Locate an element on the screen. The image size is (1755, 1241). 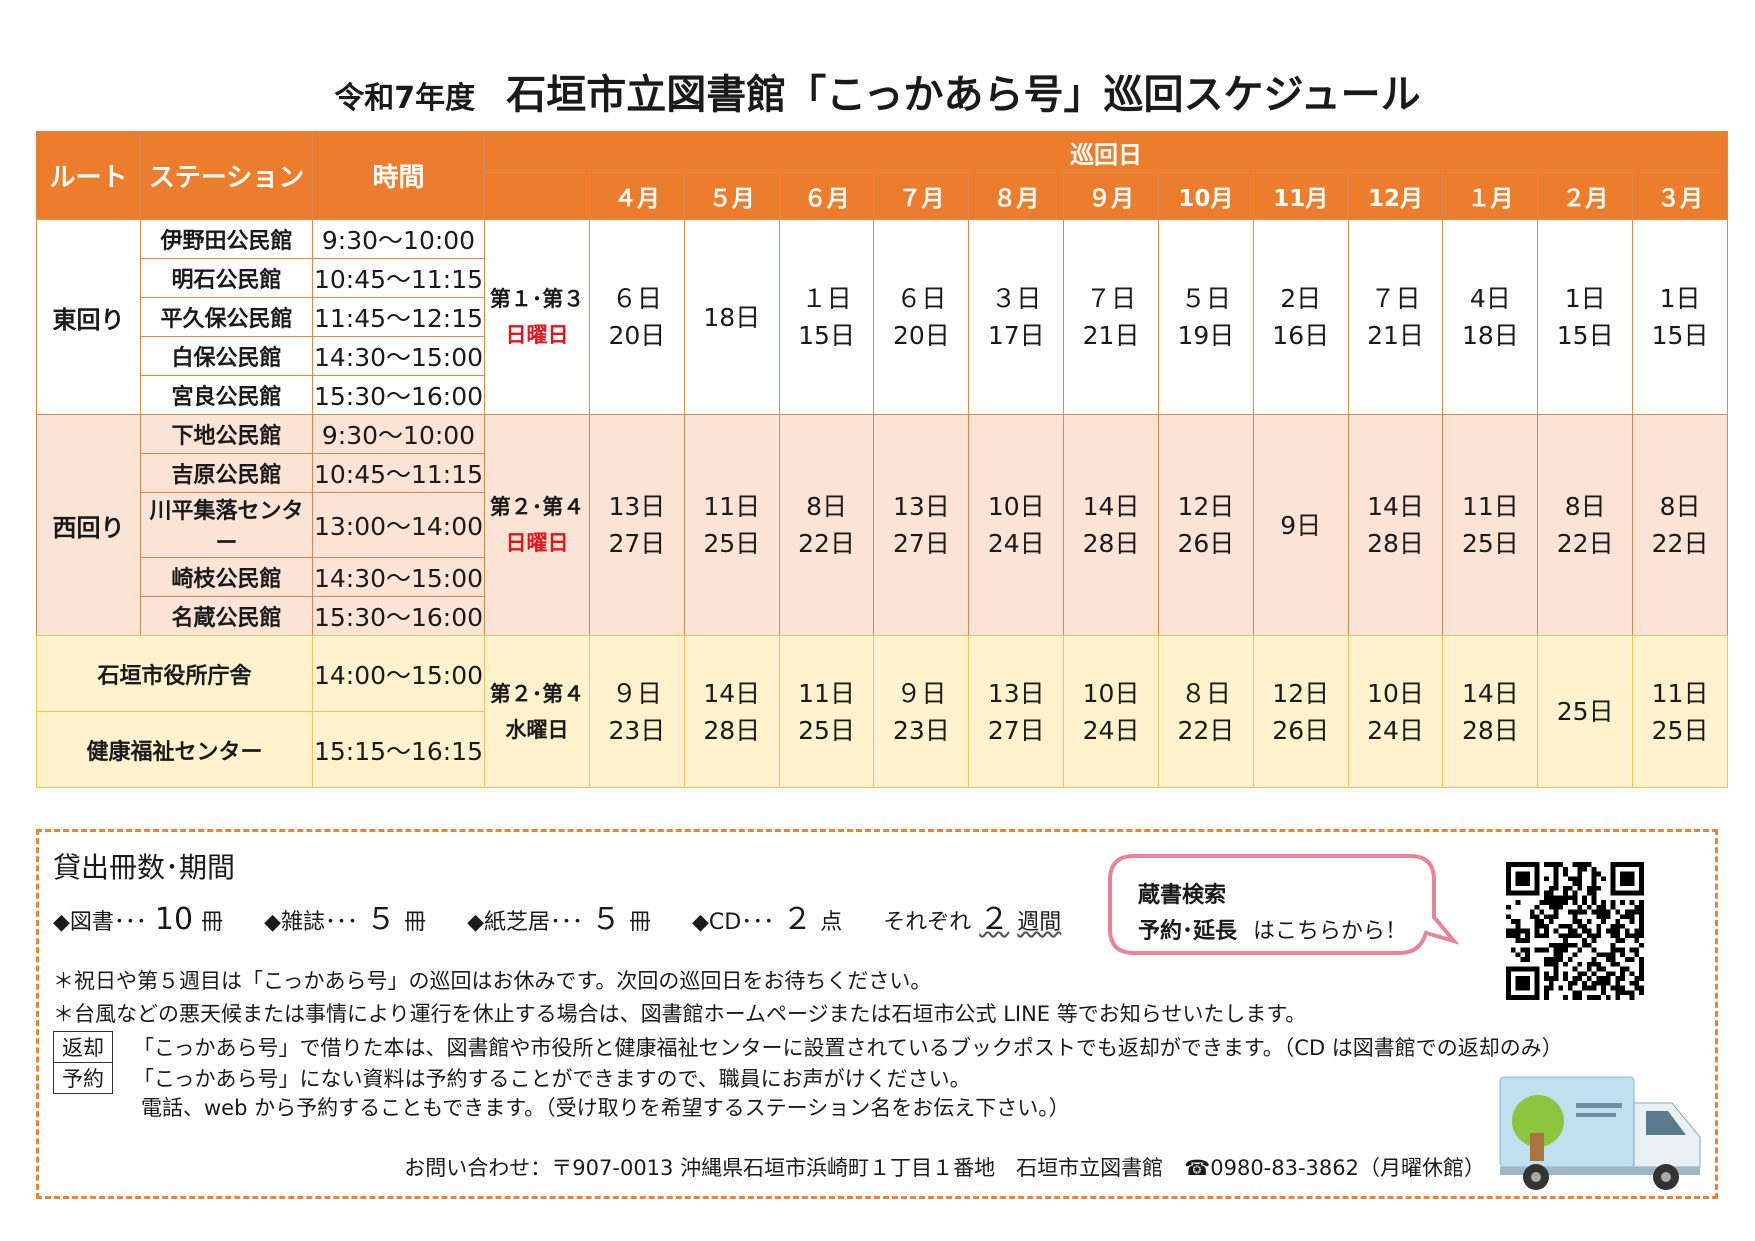
date-cell: 4日 18日 is located at coordinates (1490, 317).